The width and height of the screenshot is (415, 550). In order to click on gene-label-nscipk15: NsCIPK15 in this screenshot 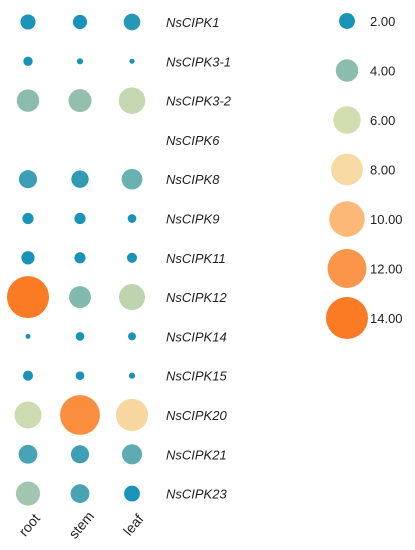, I will do `click(196, 376)`.